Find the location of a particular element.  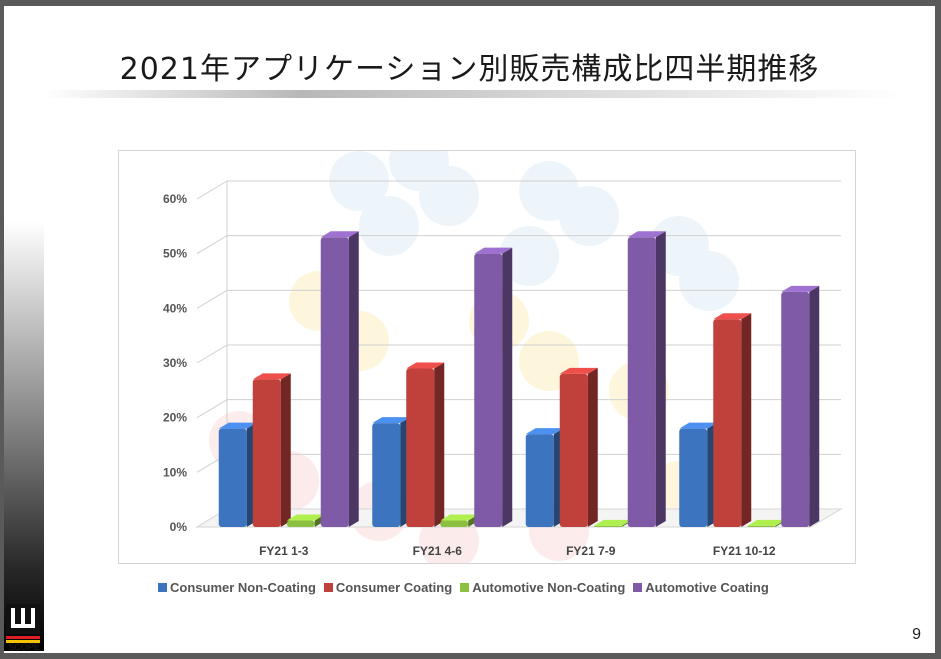

x-category-label: FY21 4-6 is located at coordinates (438, 551).